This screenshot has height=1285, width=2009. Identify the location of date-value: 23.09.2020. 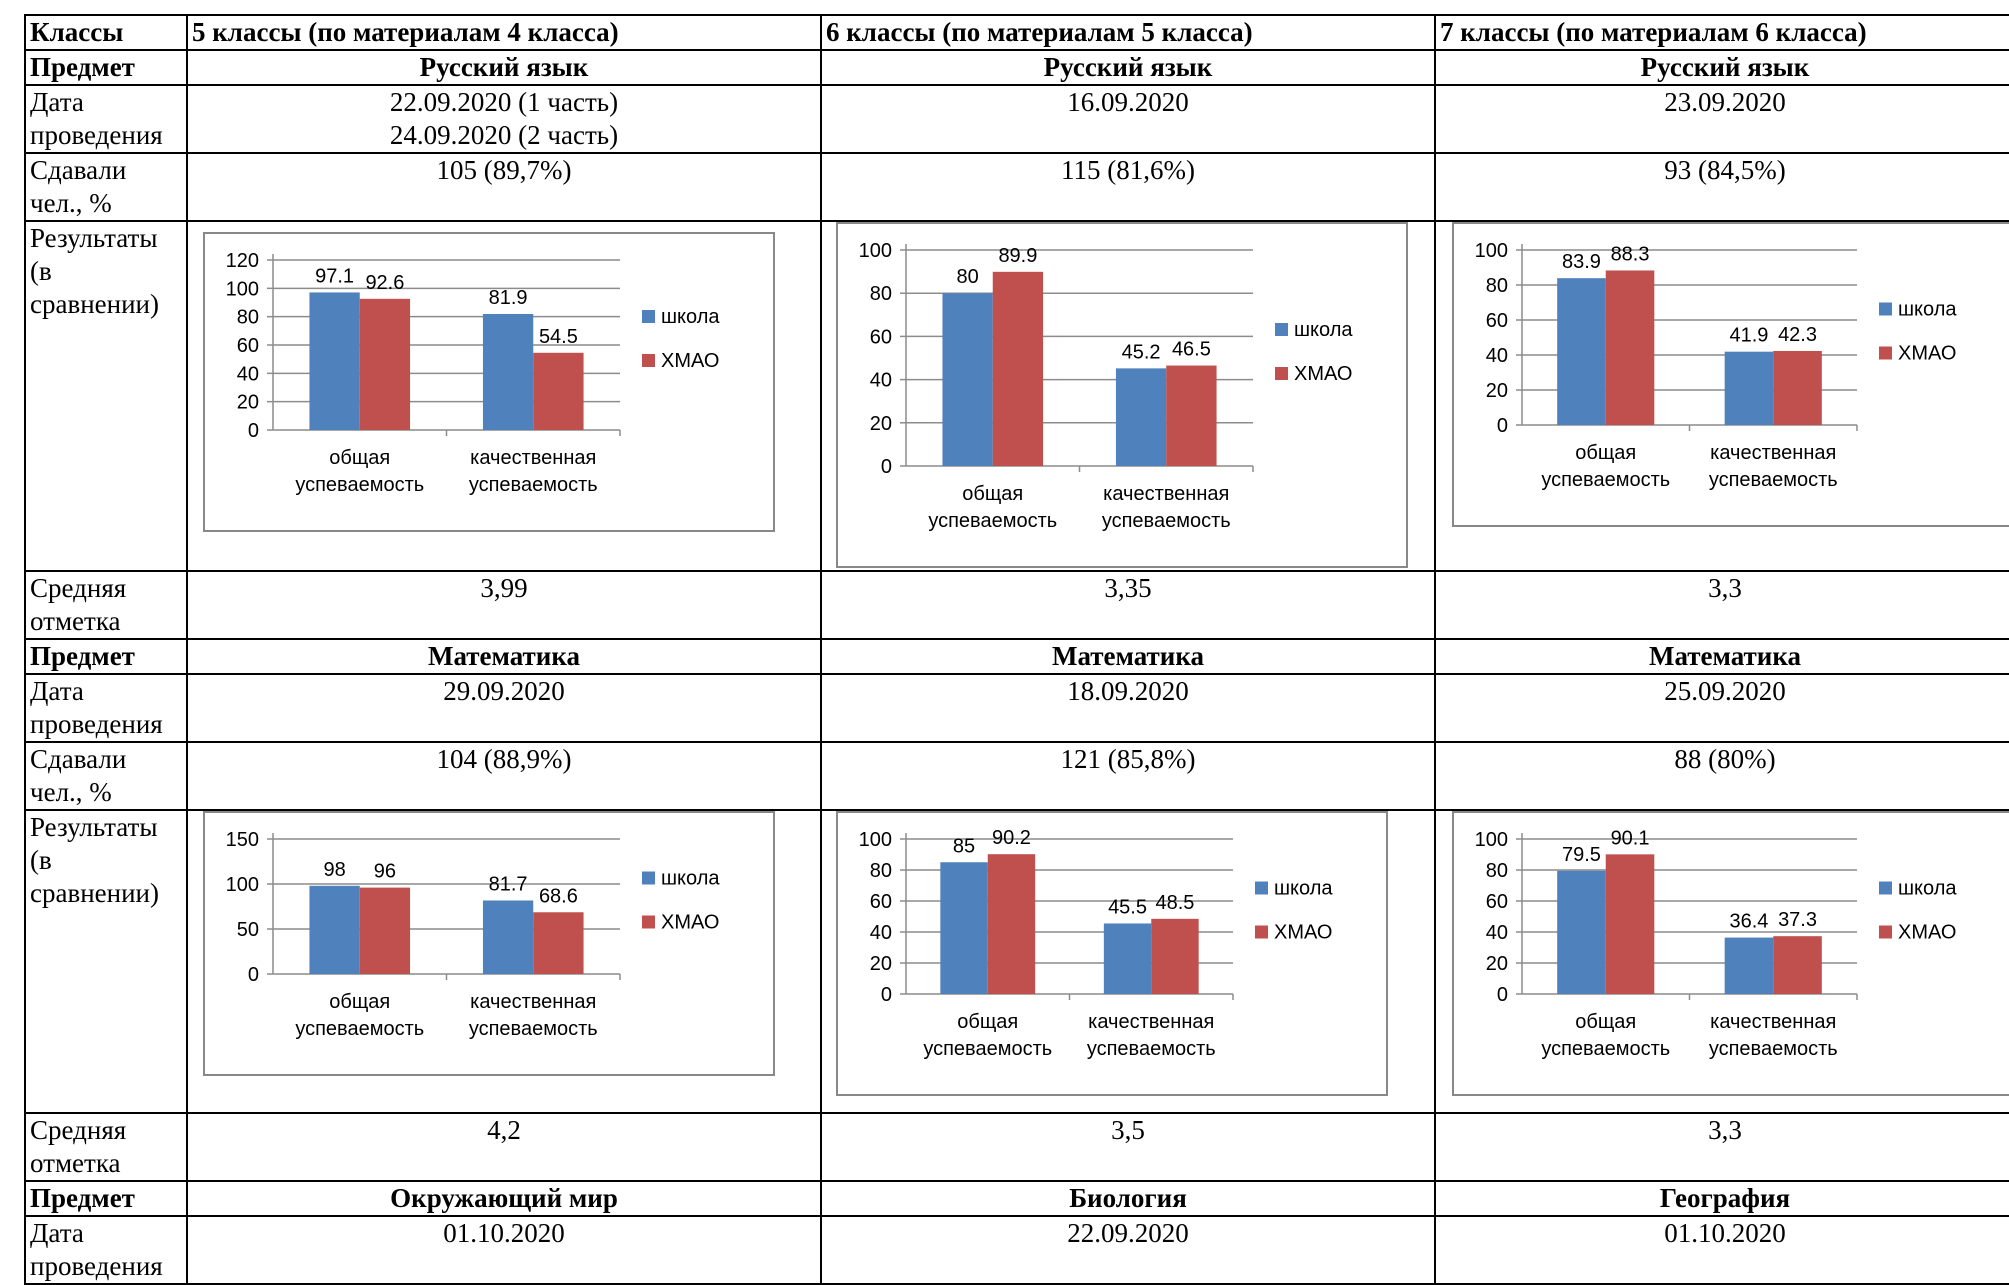
(1721, 119).